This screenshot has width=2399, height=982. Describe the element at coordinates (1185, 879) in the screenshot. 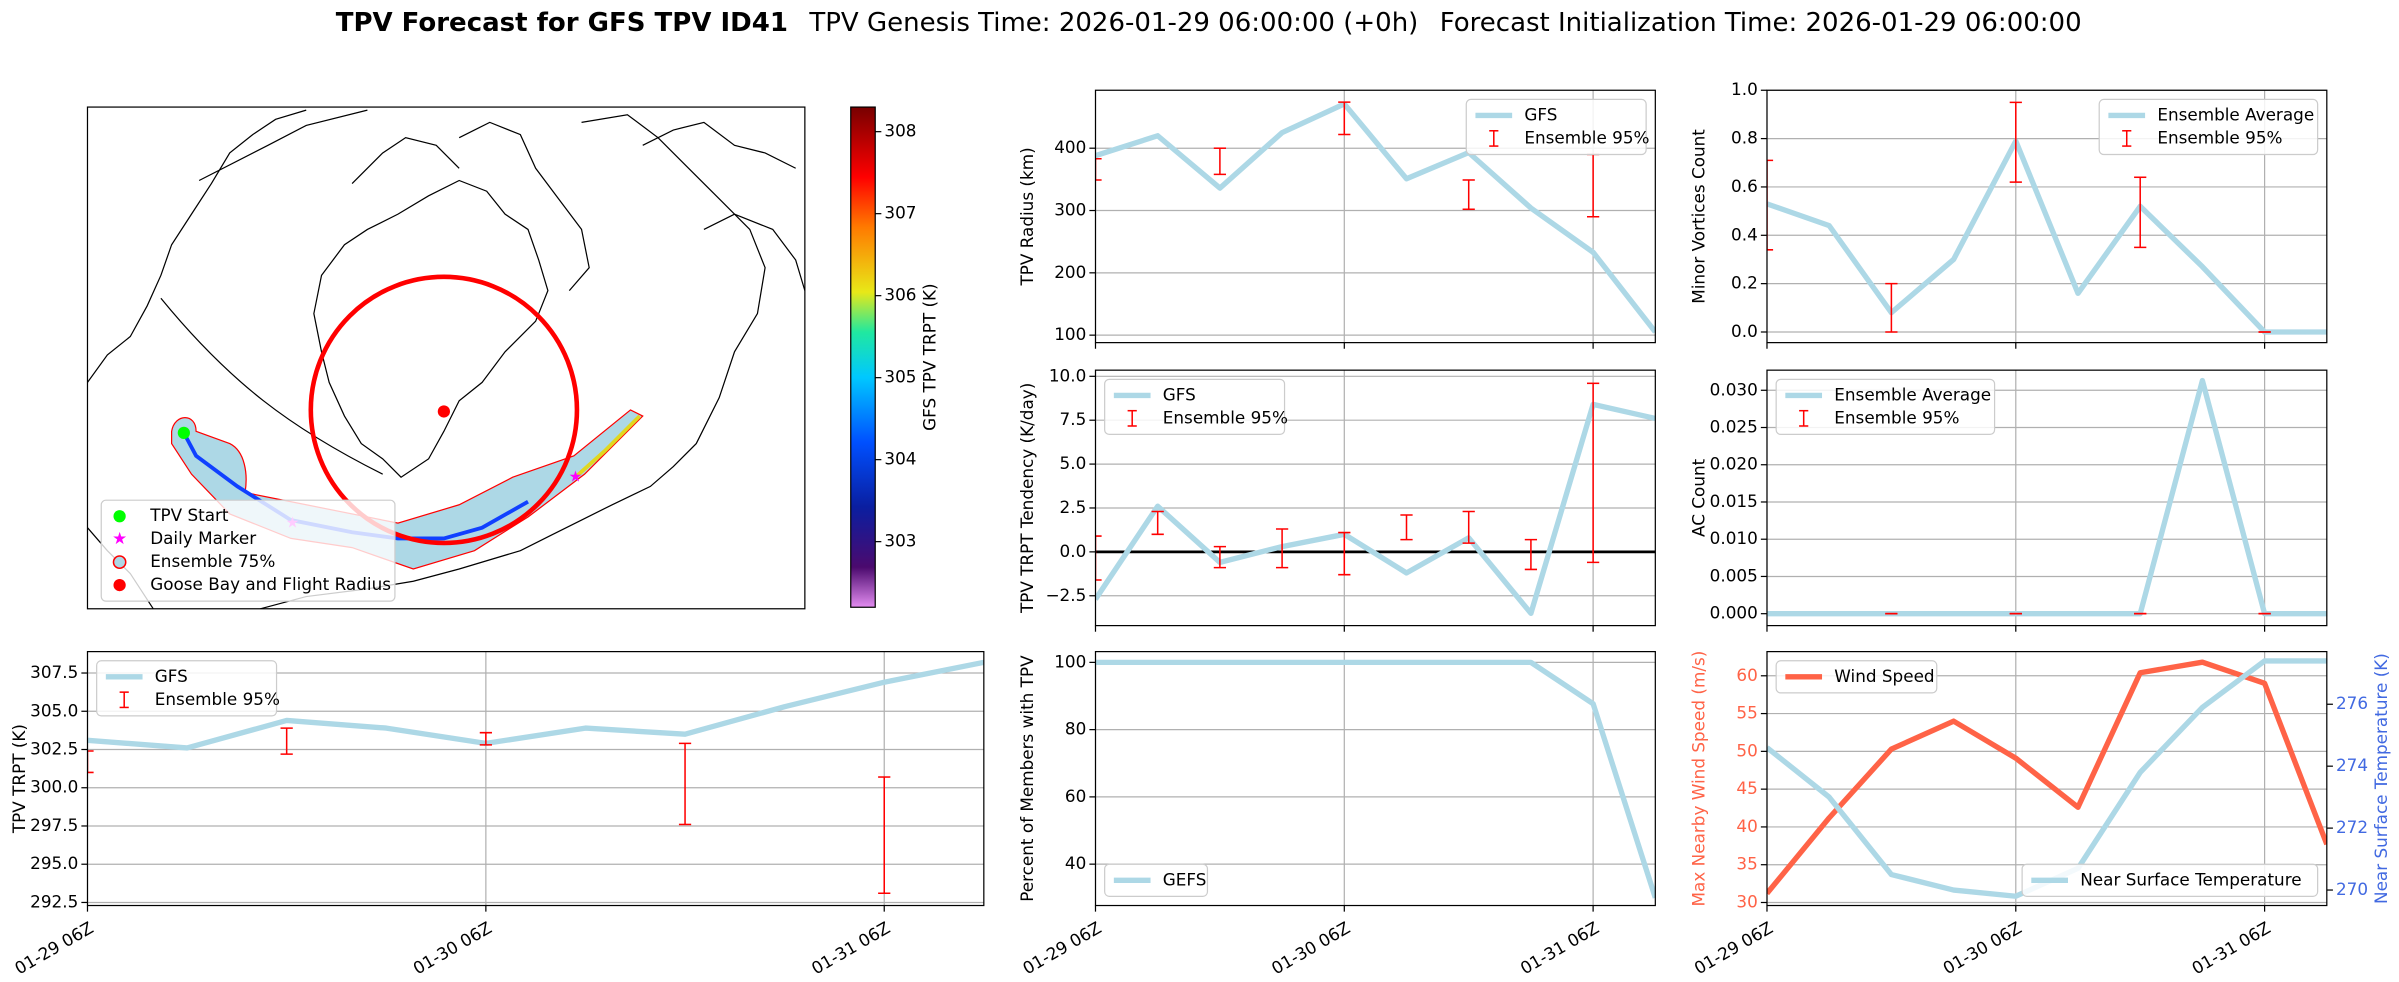

I see `legend-label: GEFS` at that location.